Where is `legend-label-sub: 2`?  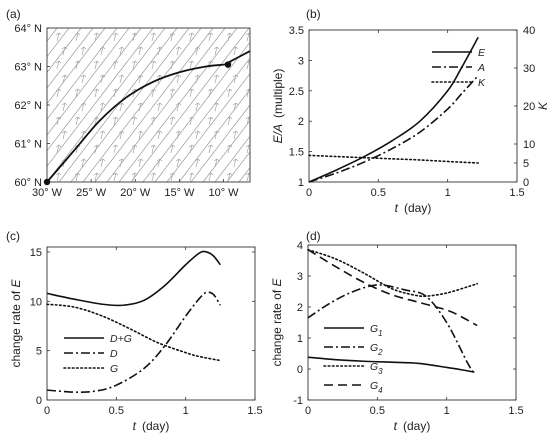
legend-label-sub: 2 is located at coordinates (380, 352).